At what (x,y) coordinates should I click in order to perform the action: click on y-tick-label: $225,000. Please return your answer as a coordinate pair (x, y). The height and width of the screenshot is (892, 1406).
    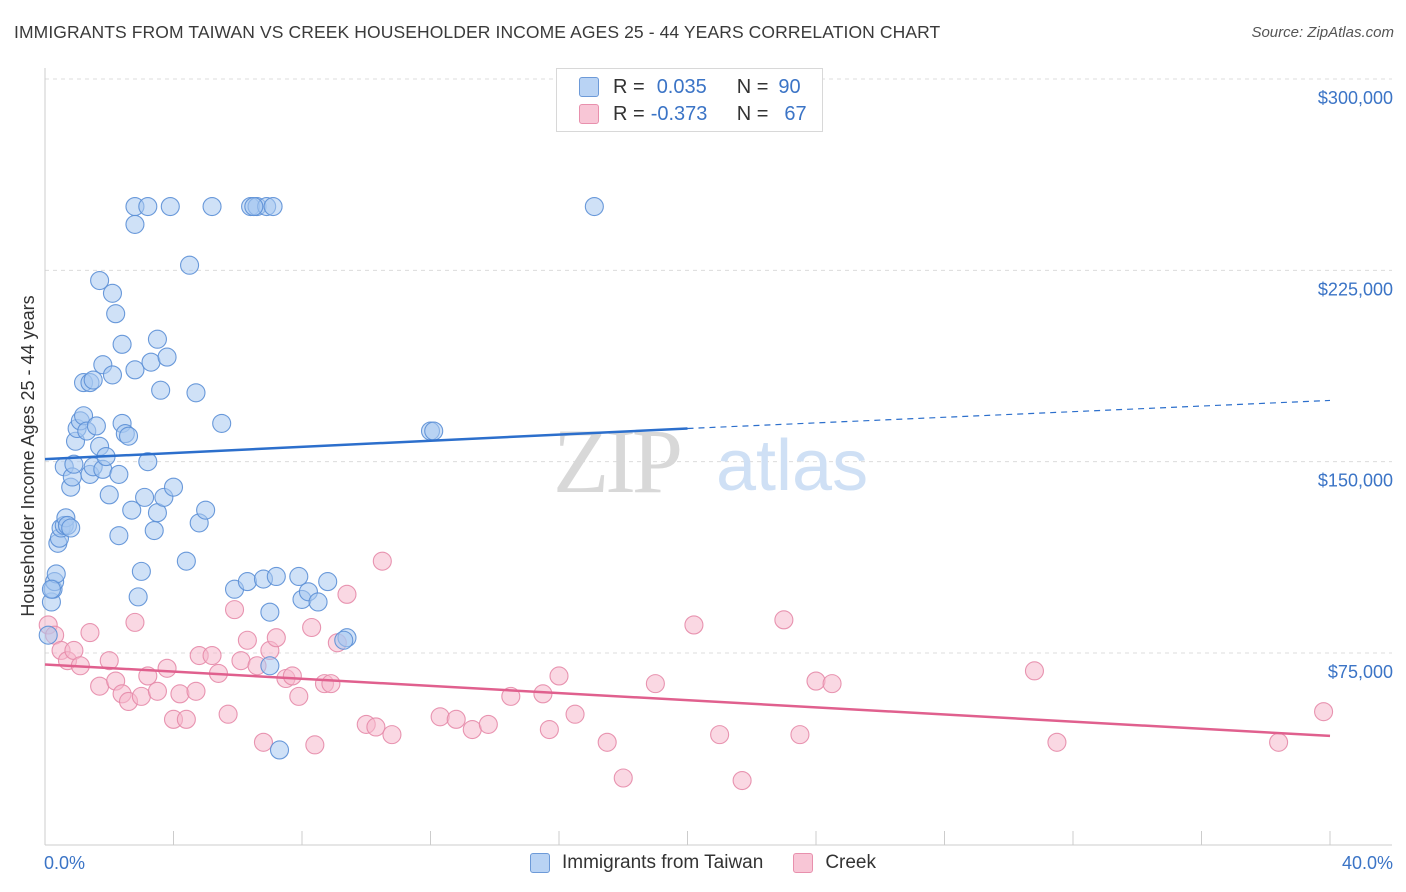
    Looking at the image, I should click on (1355, 289).